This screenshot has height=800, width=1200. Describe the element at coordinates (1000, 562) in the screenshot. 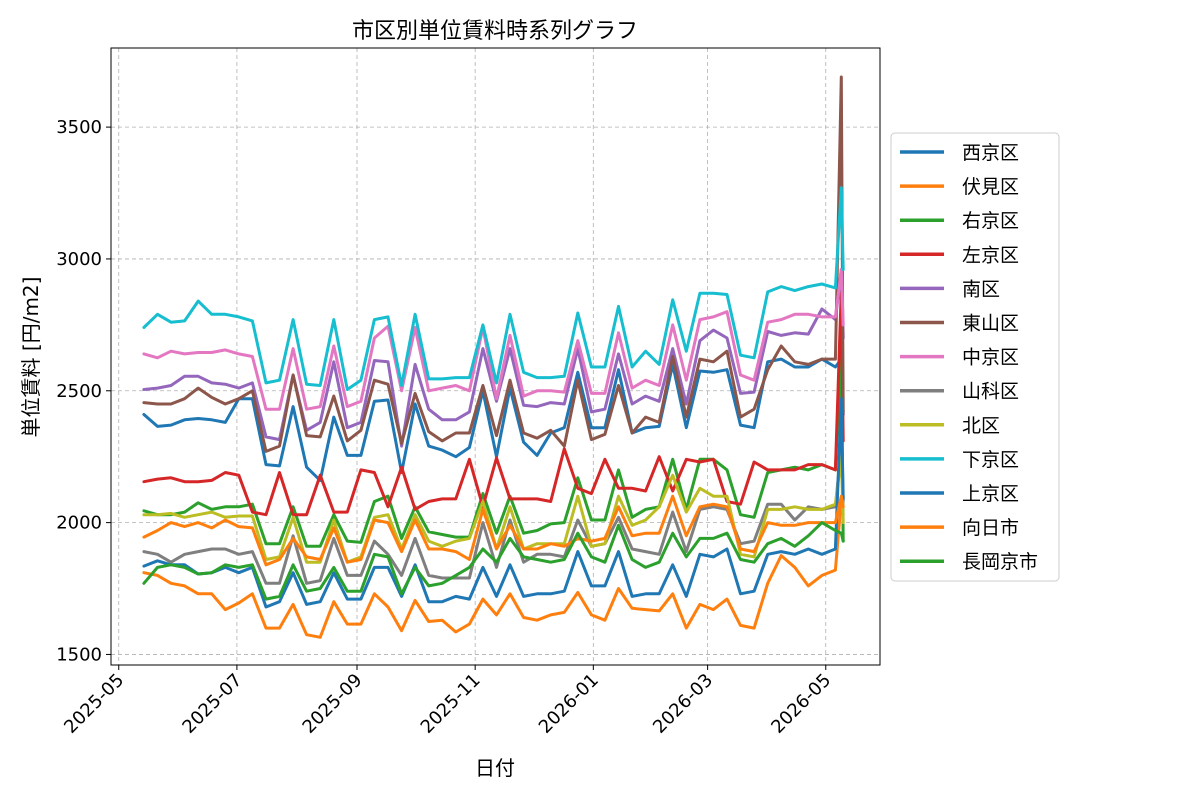

I see `legend-label: 長岡京市` at that location.